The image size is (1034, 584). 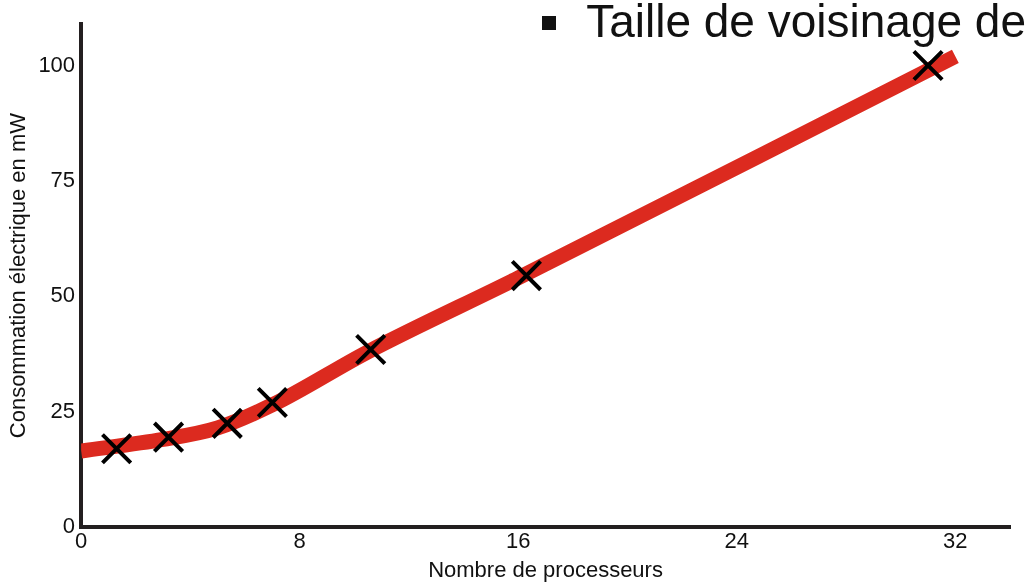 What do you see at coordinates (299, 541) in the screenshot?
I see `x-tick-label: 8` at bounding box center [299, 541].